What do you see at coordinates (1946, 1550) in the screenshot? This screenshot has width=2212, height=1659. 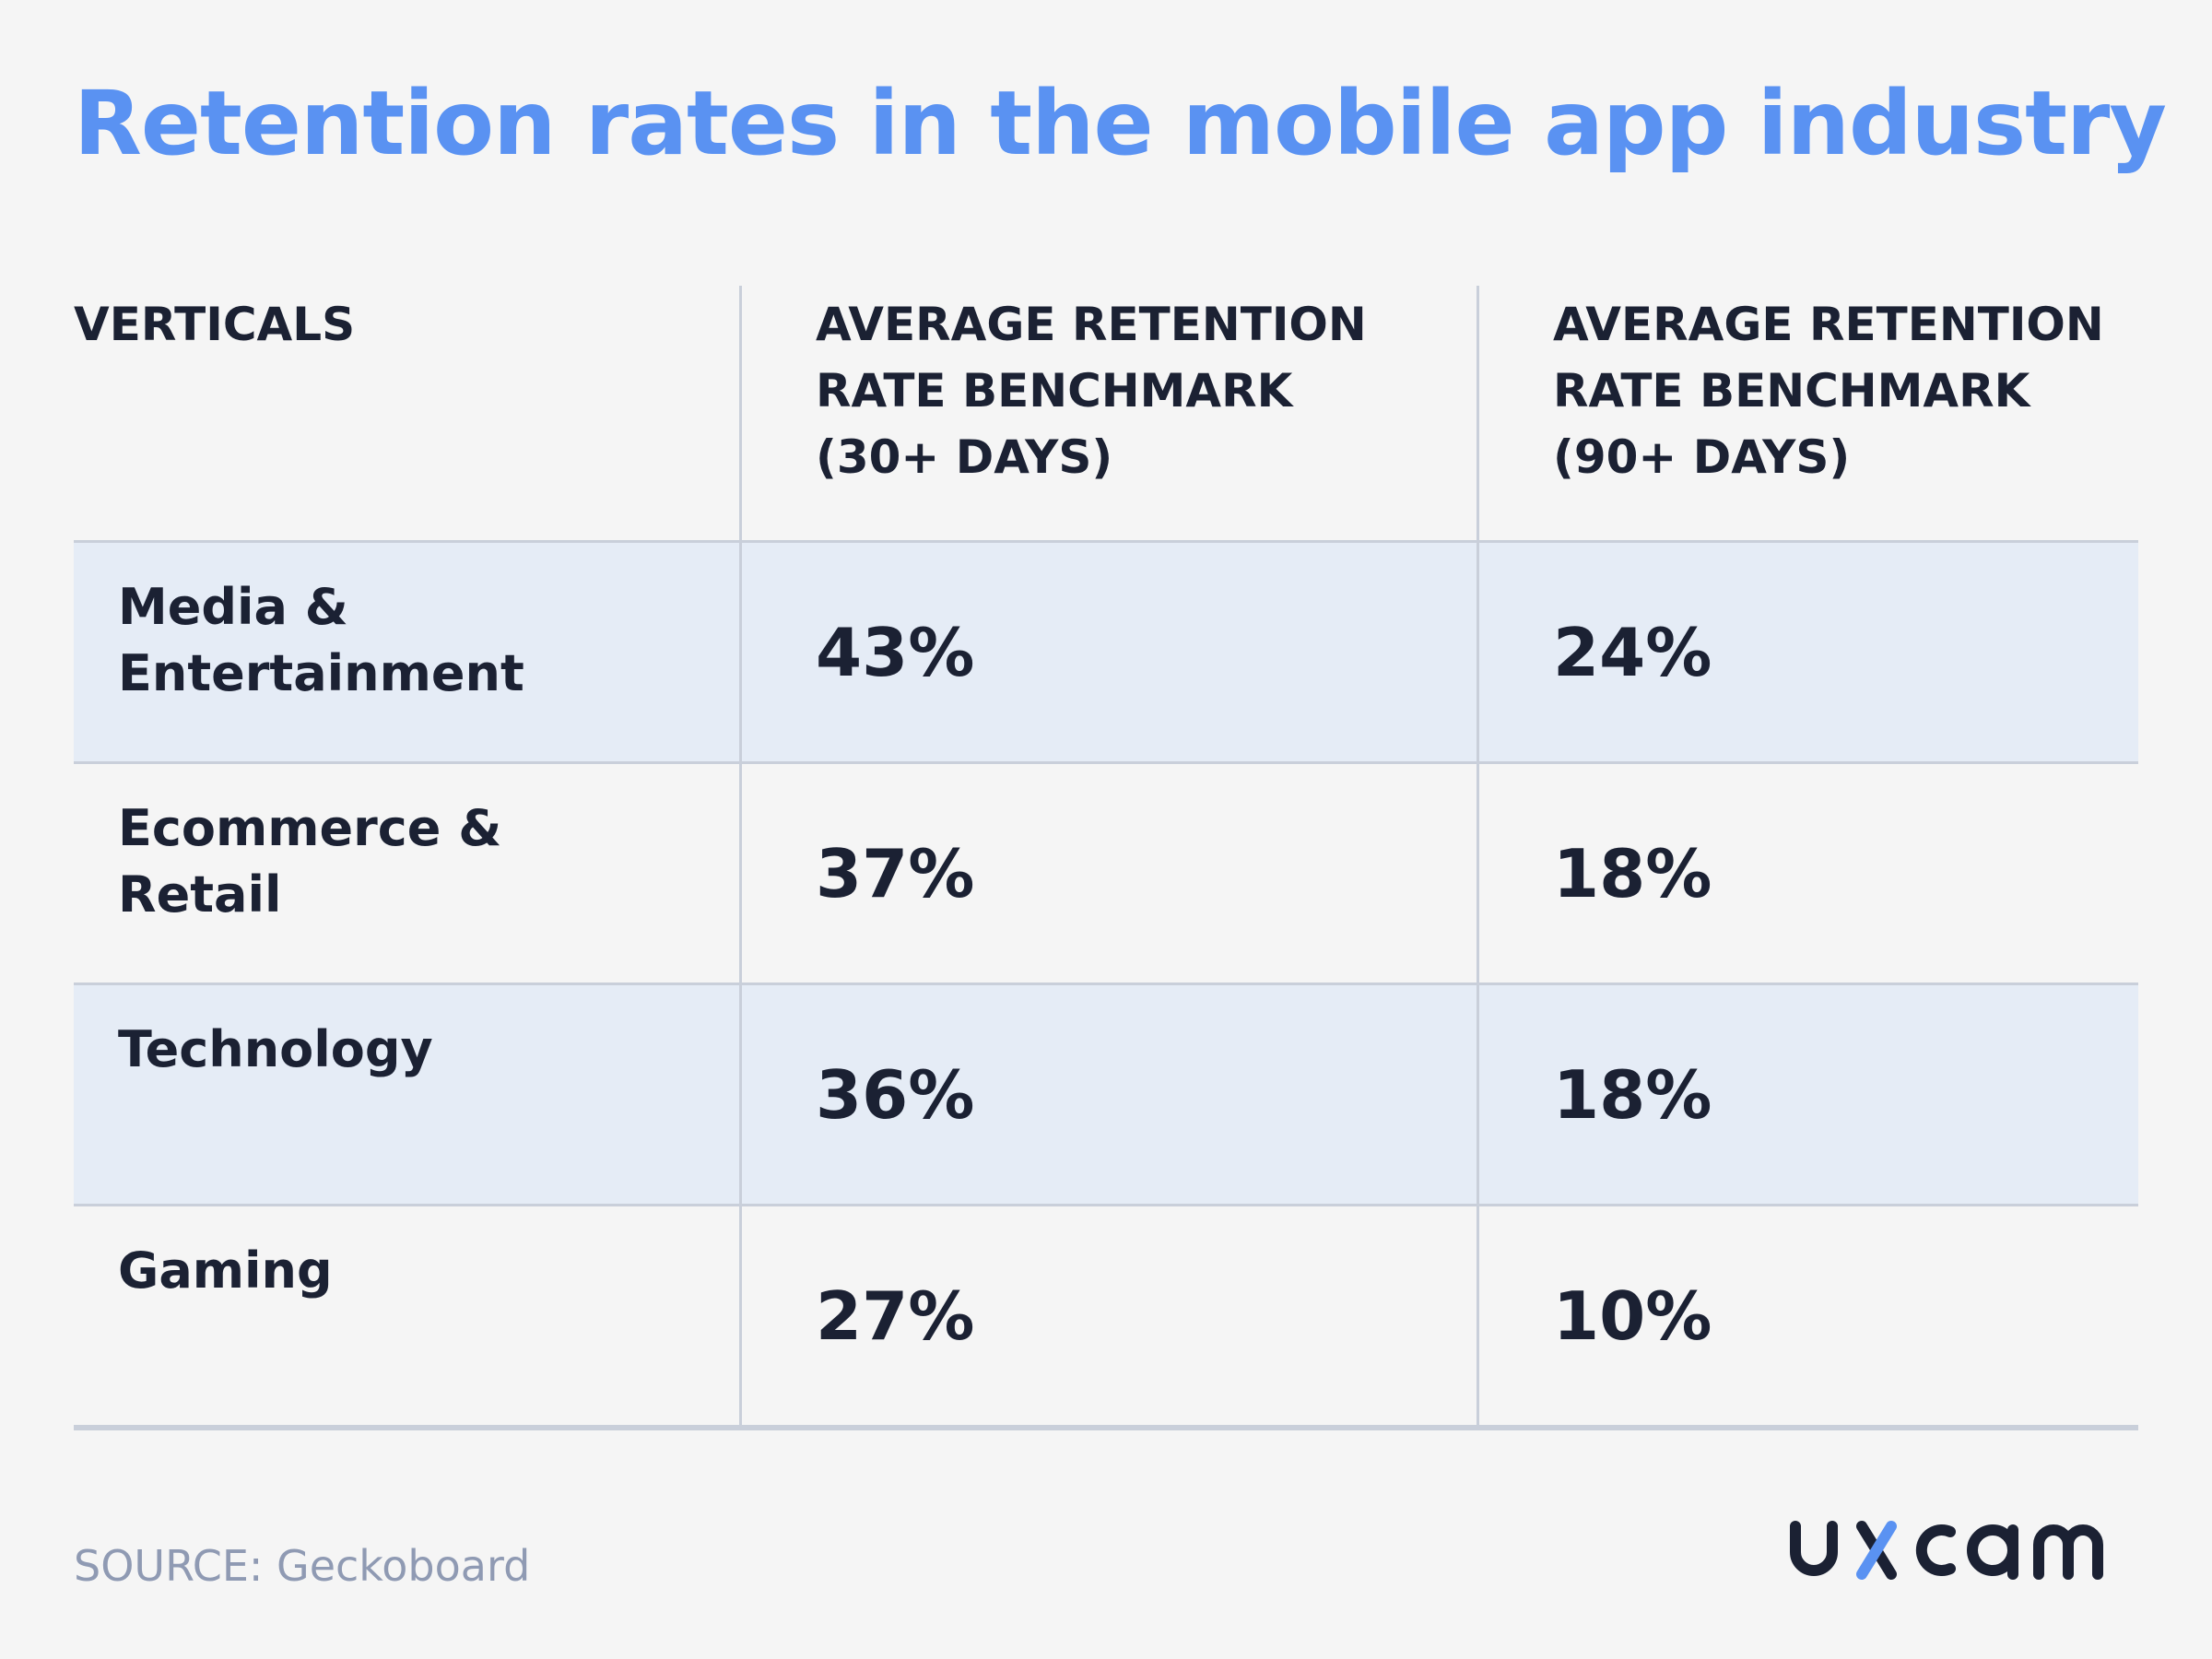 I see `uxcam-logo-mark` at bounding box center [1946, 1550].